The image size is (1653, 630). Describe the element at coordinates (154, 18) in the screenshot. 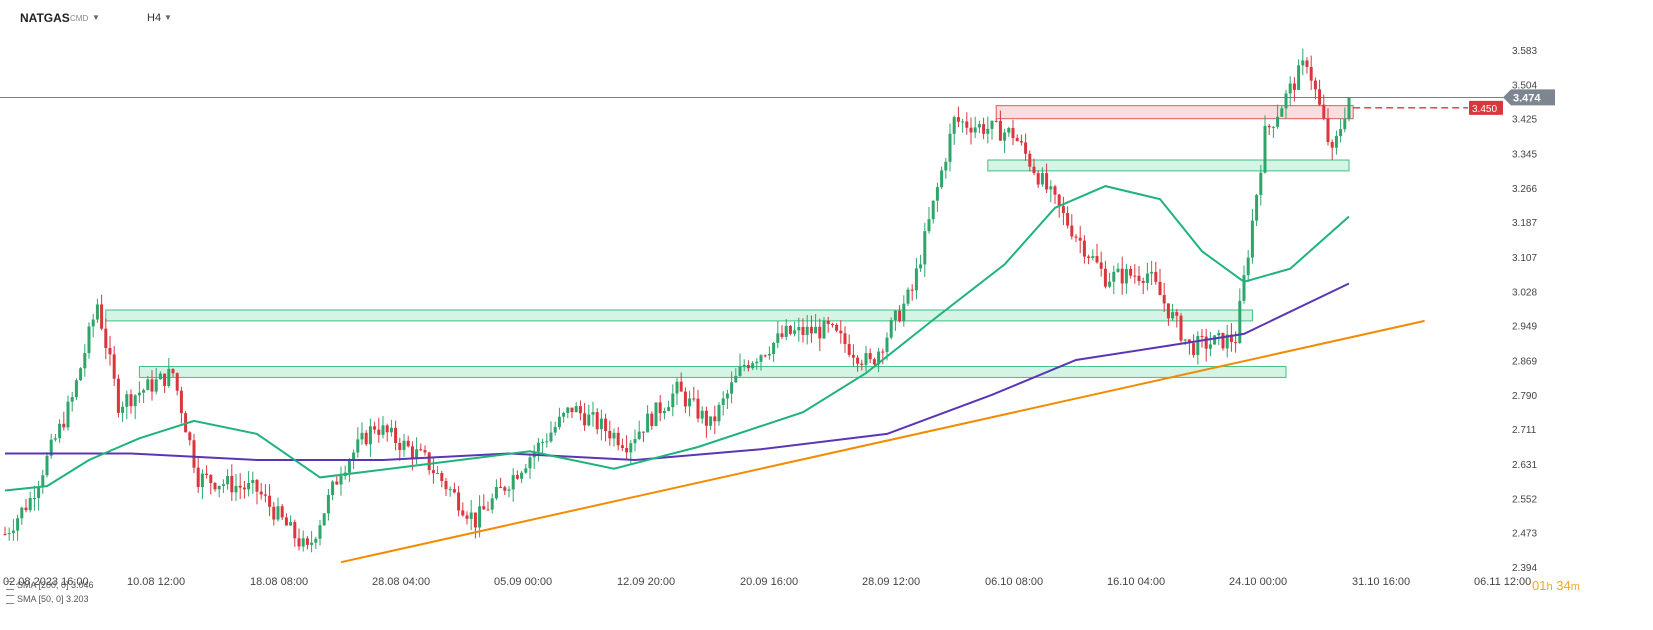

I see `timeframe-selector: H4` at that location.